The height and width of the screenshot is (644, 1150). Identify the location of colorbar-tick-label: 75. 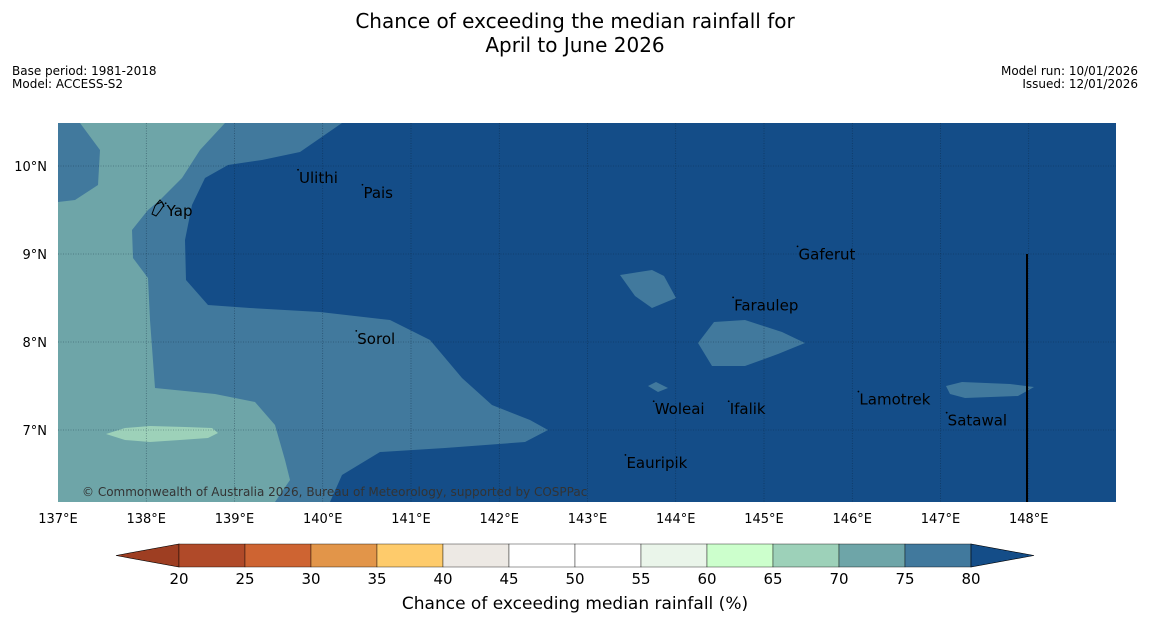
(904, 579).